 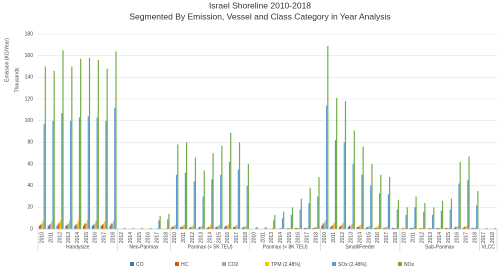 What do you see at coordinates (185, 265) in the screenshot?
I see `legend-label: HC` at bounding box center [185, 265].